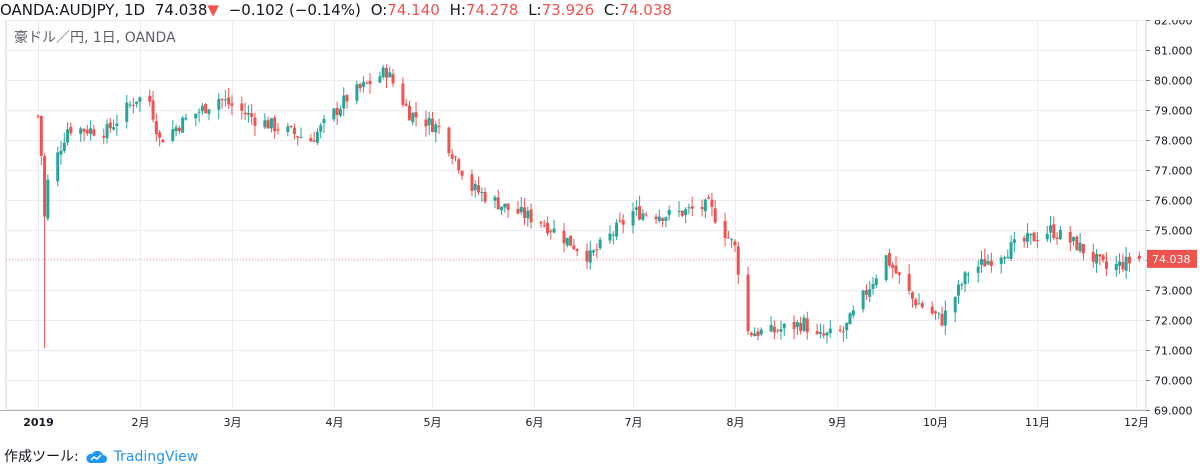 The width and height of the screenshot is (1200, 472). I want to click on x-tick-label: 4月, so click(335, 422).